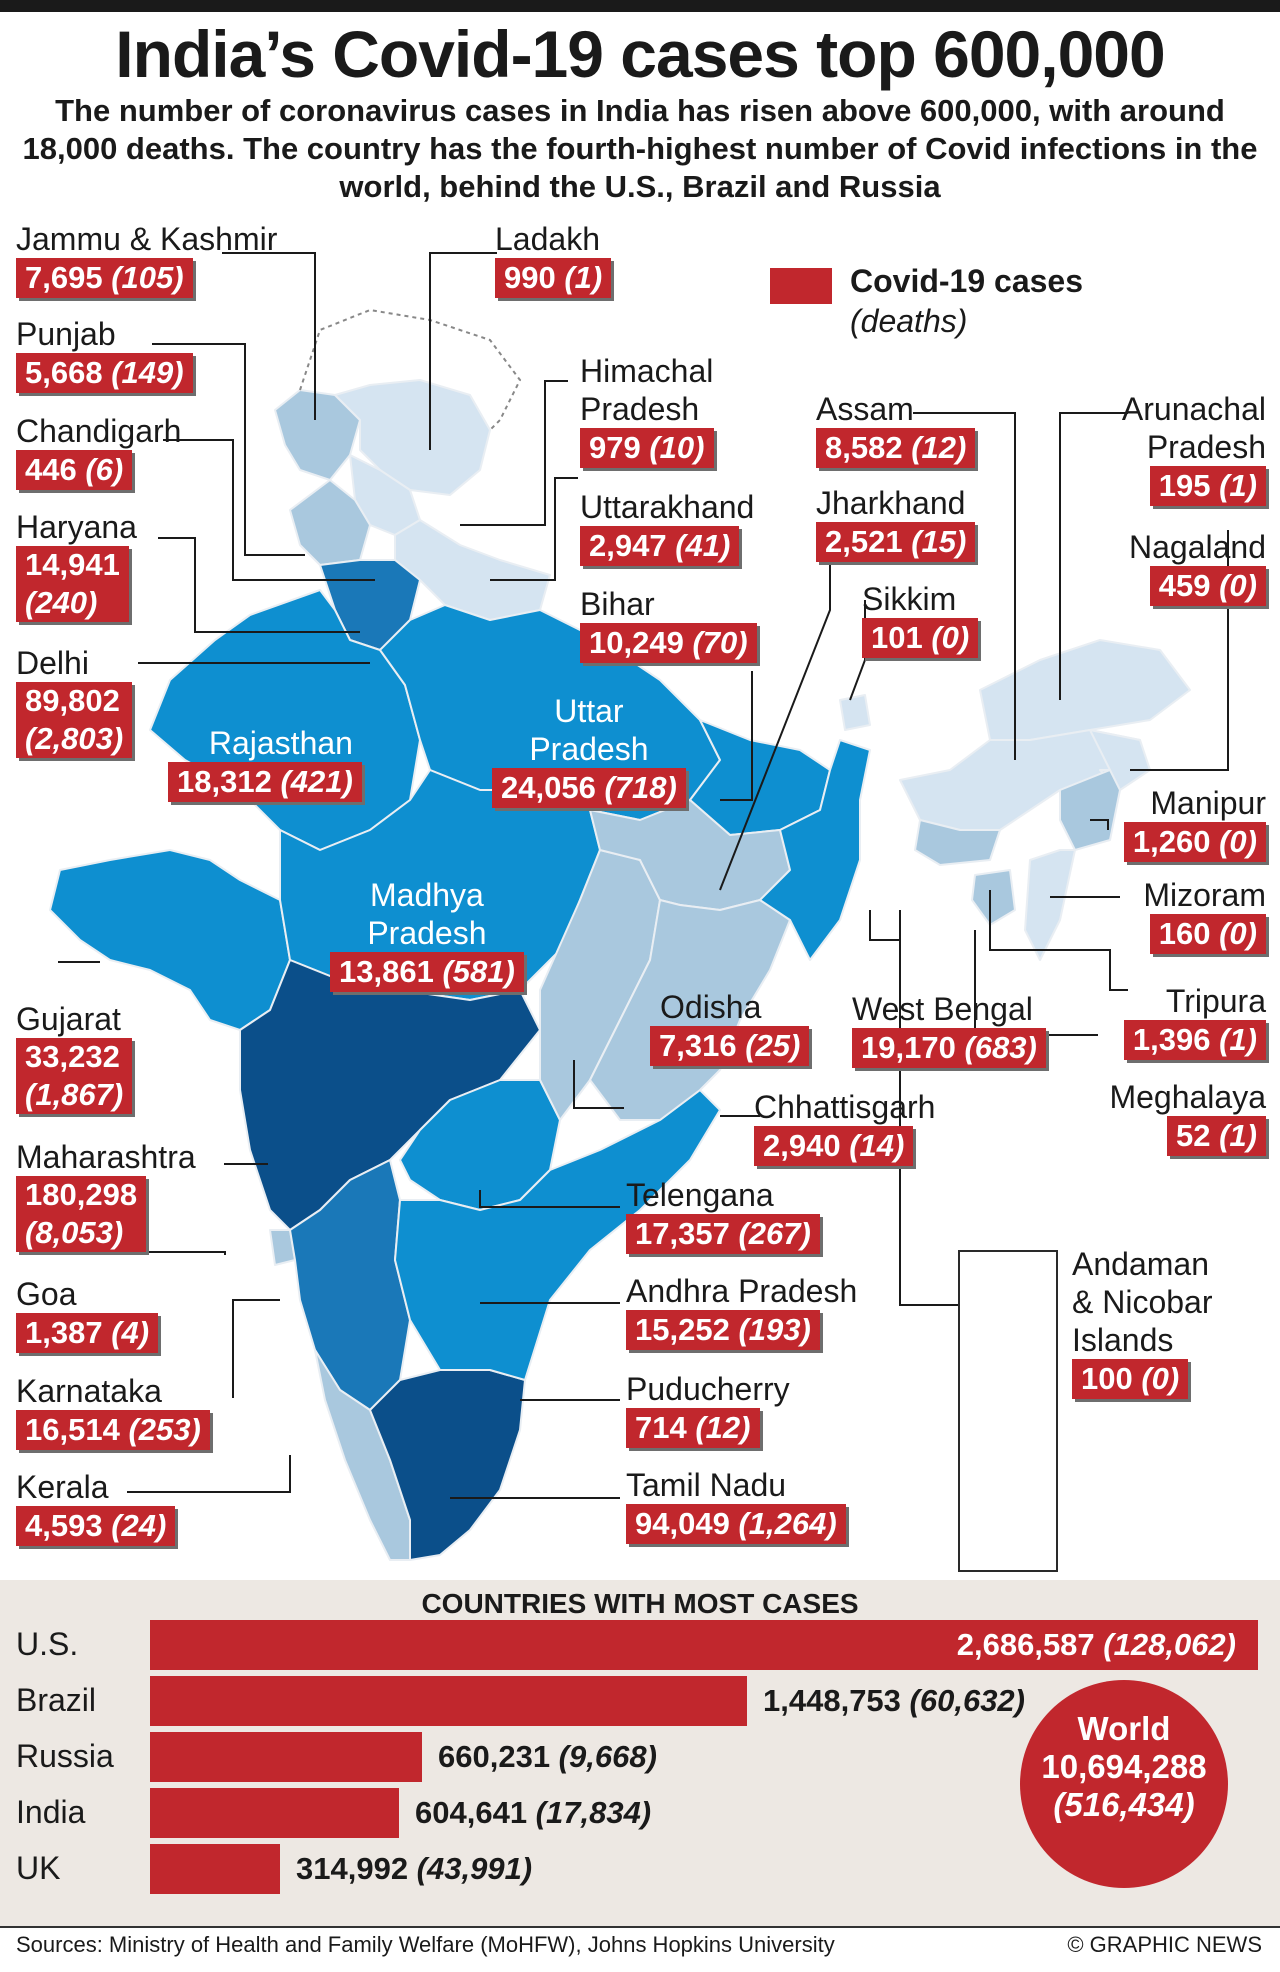 The image size is (1280, 1972). Describe the element at coordinates (1204, 895) in the screenshot. I see `state-name: Mizoram` at that location.